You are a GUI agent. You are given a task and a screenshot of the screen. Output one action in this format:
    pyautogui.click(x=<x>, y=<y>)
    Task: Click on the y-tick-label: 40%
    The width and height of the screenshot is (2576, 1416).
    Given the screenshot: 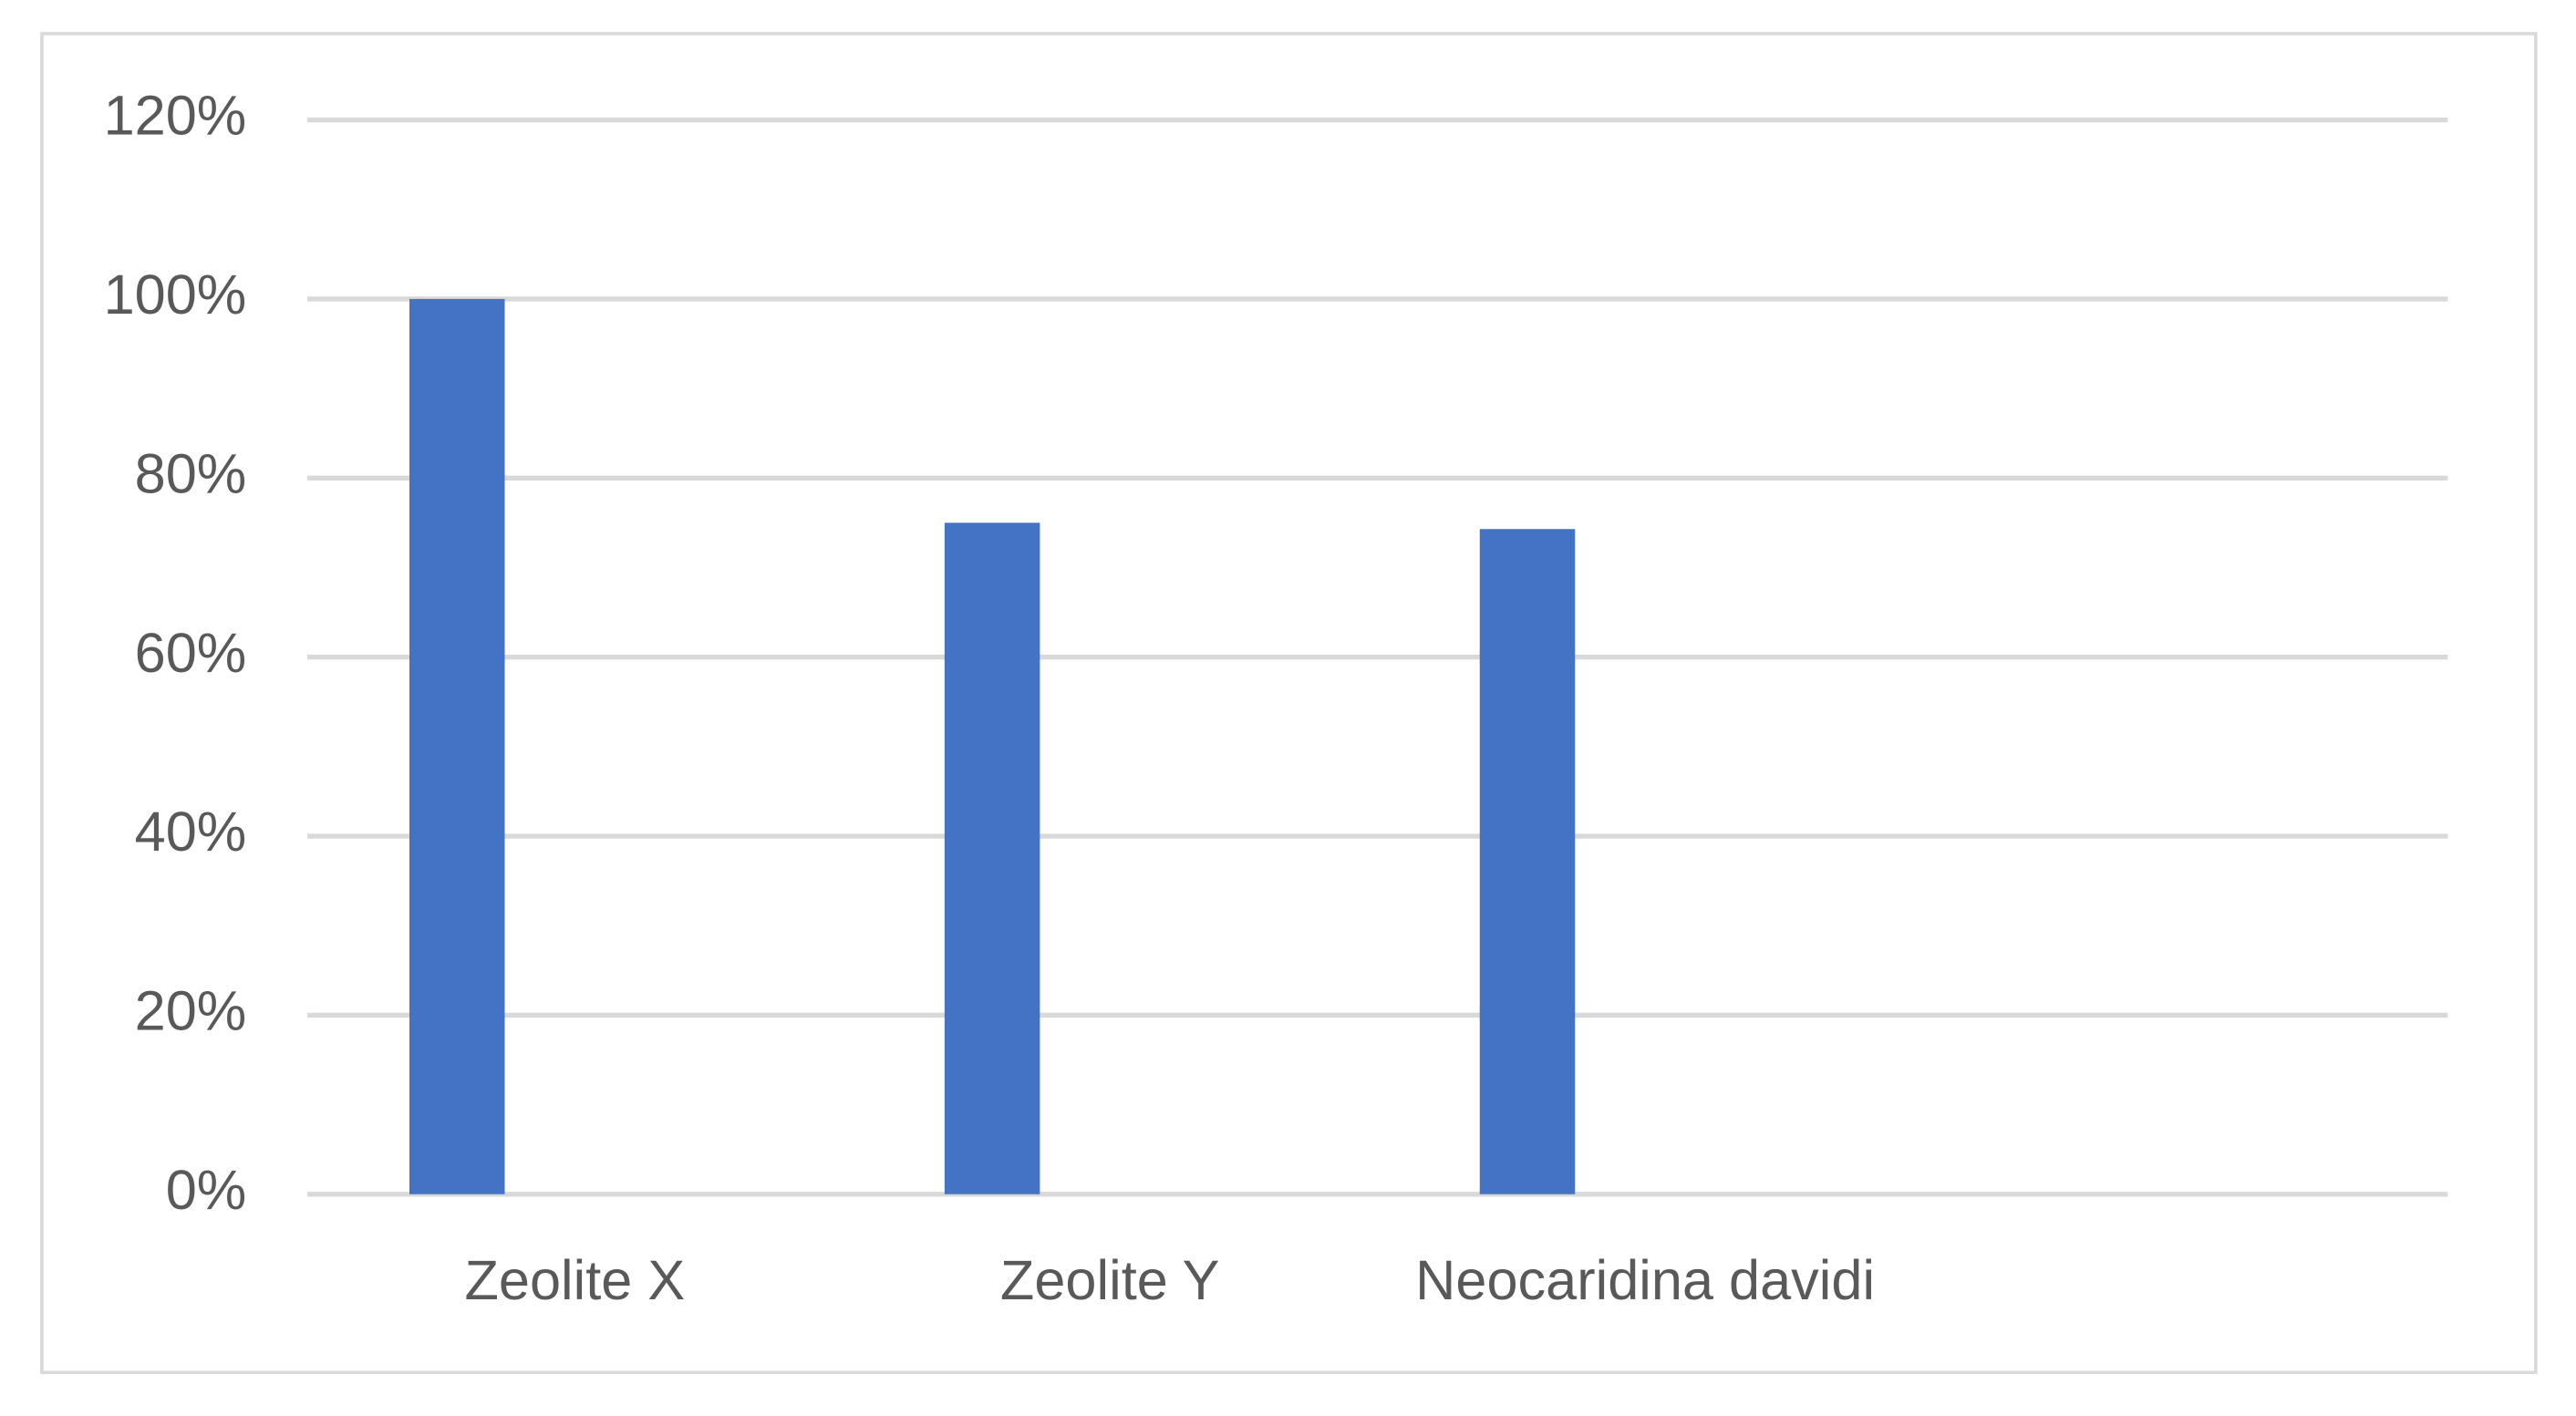 What is the action you would take?
    pyautogui.click(x=191, y=832)
    